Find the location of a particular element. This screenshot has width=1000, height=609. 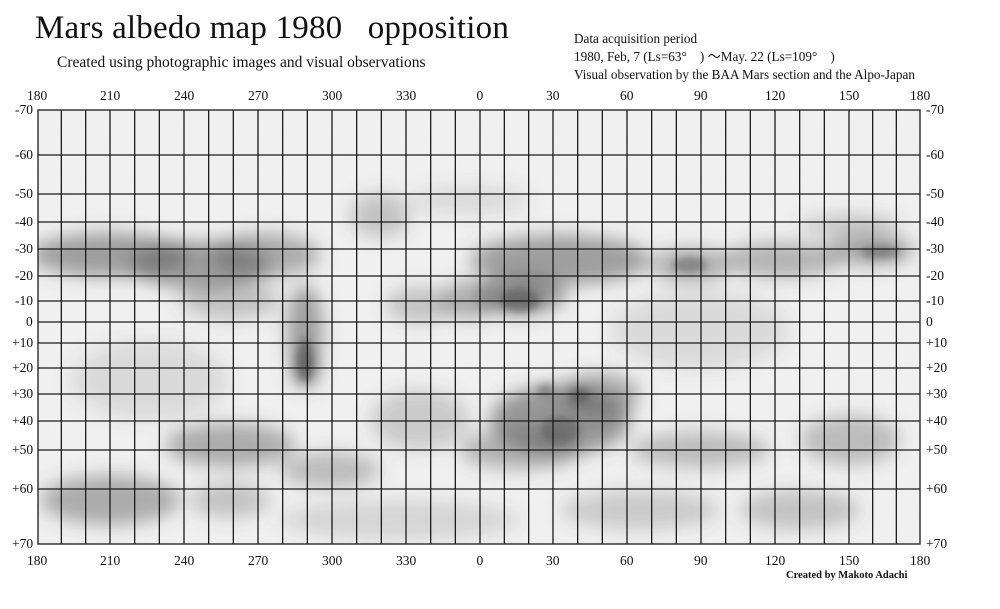

acquisition-heading: Data acquisition period is located at coordinates (636, 38).